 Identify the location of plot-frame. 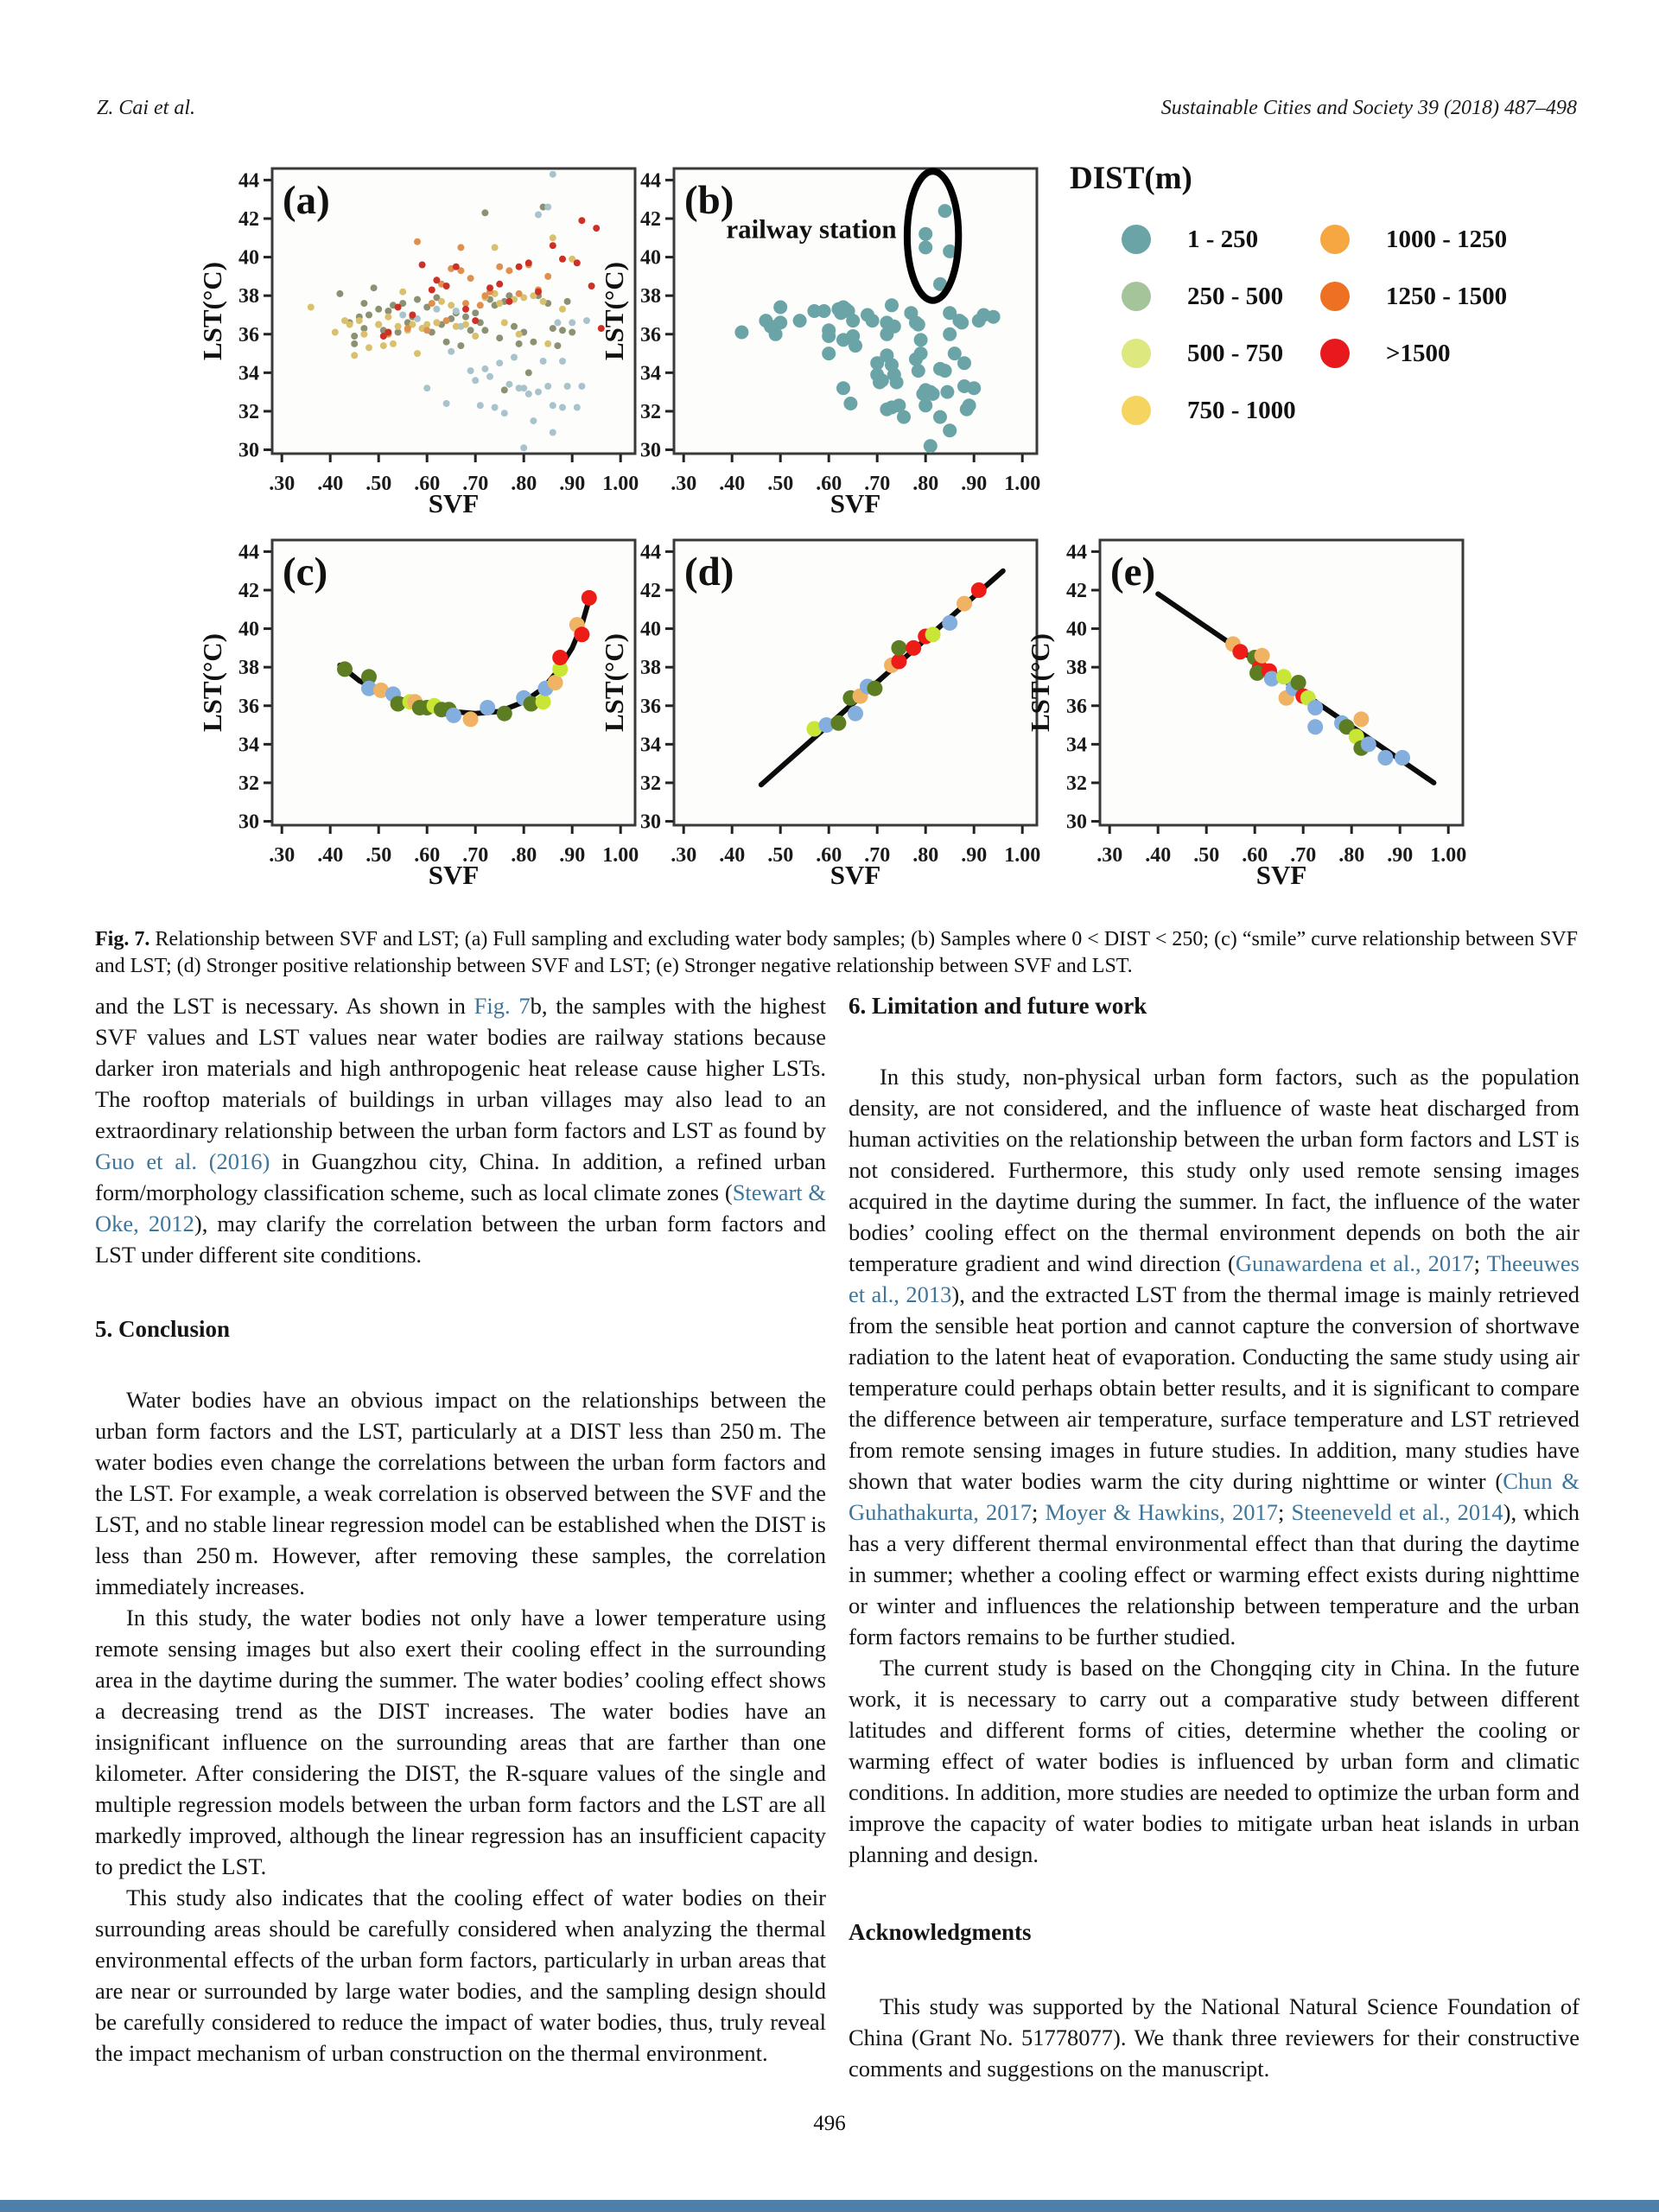
(453, 682).